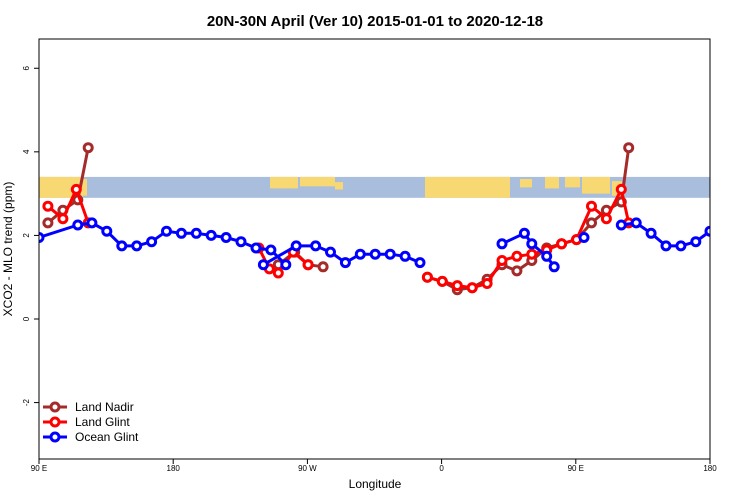  Describe the element at coordinates (26, 402) in the screenshot. I see `y-tick-label: -2` at that location.